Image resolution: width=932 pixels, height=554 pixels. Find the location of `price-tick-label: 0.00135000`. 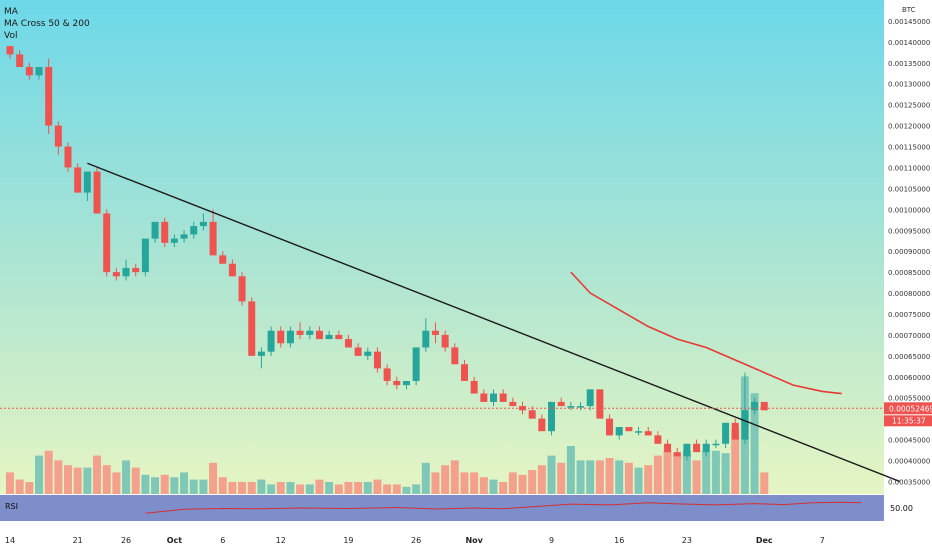

price-tick-label: 0.00135000 is located at coordinates (909, 64).